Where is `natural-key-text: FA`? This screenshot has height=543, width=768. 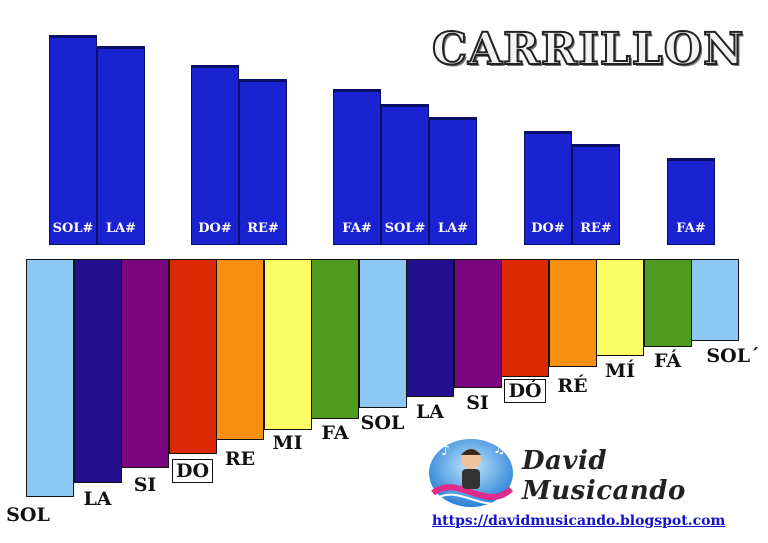 natural-key-text: FA is located at coordinates (335, 433).